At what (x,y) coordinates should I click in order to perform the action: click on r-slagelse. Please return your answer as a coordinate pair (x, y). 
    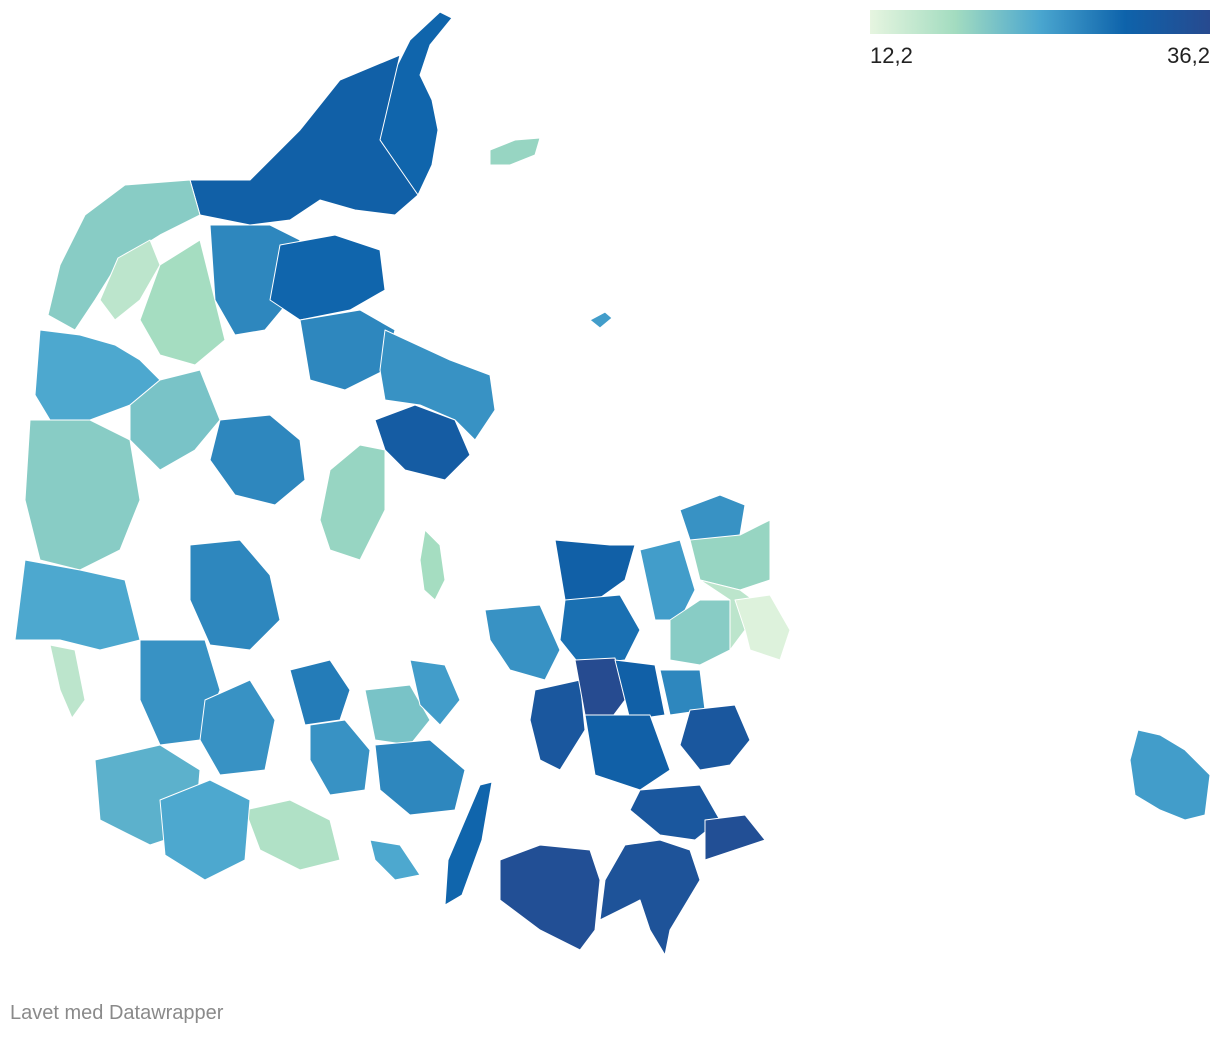
    Looking at the image, I should click on (557, 725).